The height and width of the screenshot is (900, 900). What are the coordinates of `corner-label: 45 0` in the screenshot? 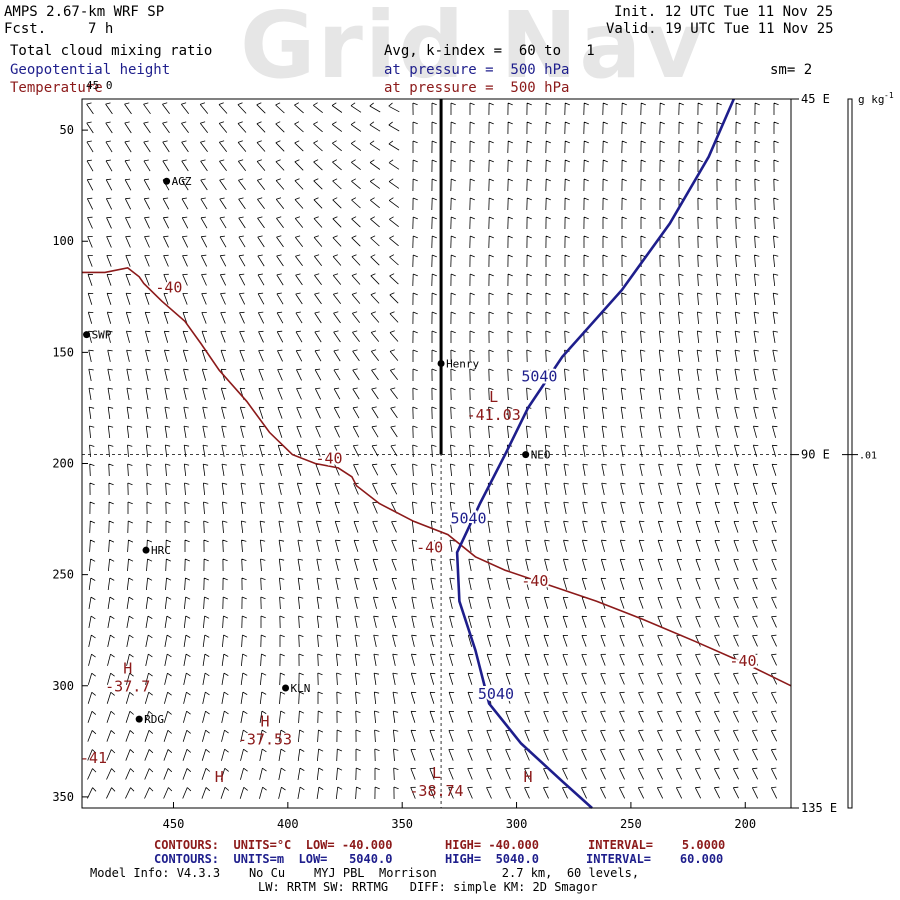 It's located at (99, 85).